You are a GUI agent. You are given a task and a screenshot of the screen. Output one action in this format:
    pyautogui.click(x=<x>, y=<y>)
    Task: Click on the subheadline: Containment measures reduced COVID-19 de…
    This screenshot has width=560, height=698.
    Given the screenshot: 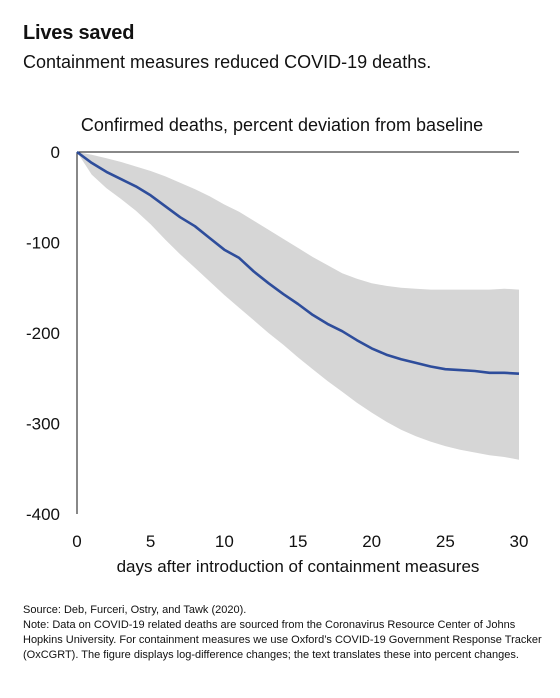 What is the action you would take?
    pyautogui.click(x=227, y=62)
    